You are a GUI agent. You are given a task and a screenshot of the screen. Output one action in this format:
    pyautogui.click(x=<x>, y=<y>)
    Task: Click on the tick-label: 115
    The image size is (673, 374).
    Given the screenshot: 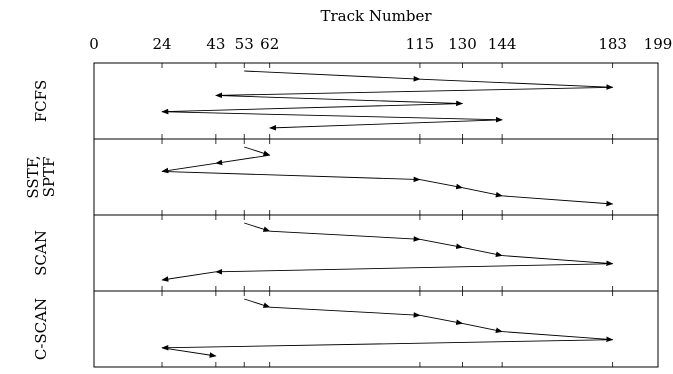 What is the action you would take?
    pyautogui.click(x=420, y=44)
    